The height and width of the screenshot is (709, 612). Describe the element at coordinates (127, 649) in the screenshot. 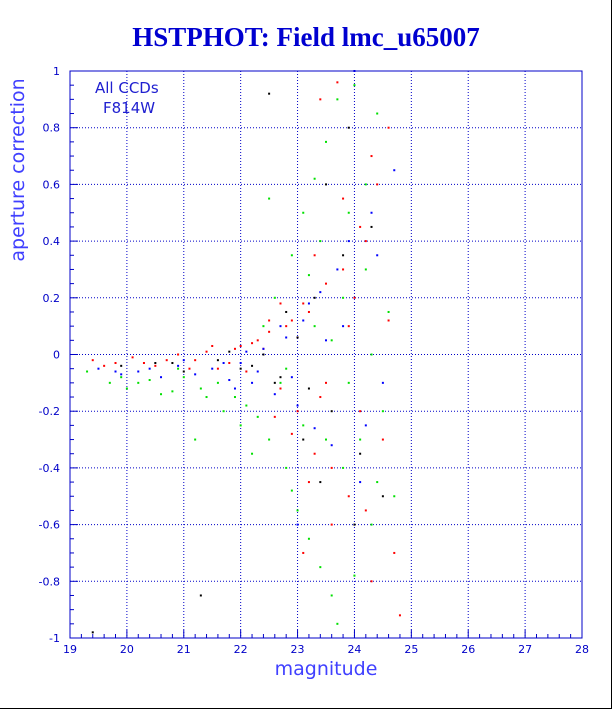

I see `x-tick-label: 20` at that location.